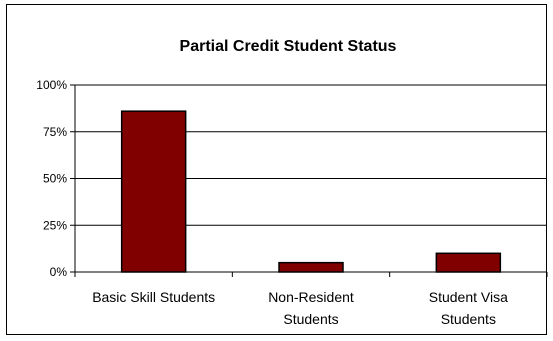  I want to click on x-tick-label: Non-Resident Students, so click(311, 308).